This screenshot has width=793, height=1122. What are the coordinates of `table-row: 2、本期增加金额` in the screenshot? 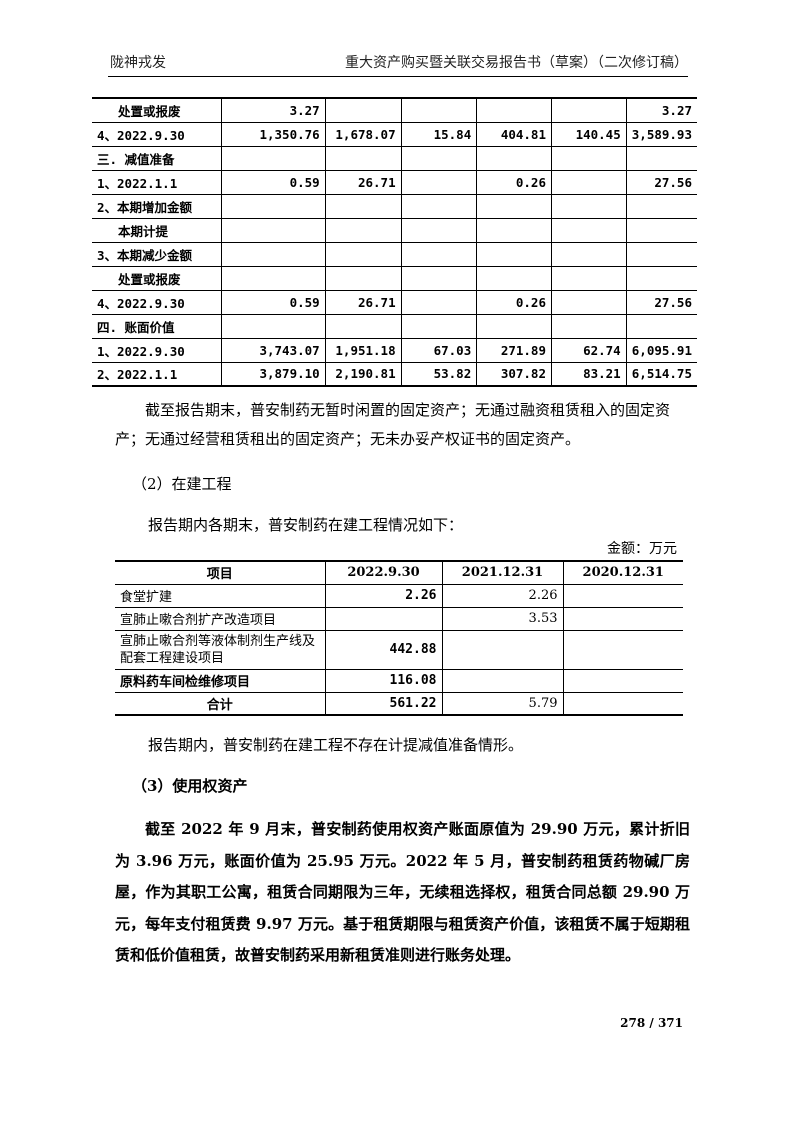 It's located at (394, 206).